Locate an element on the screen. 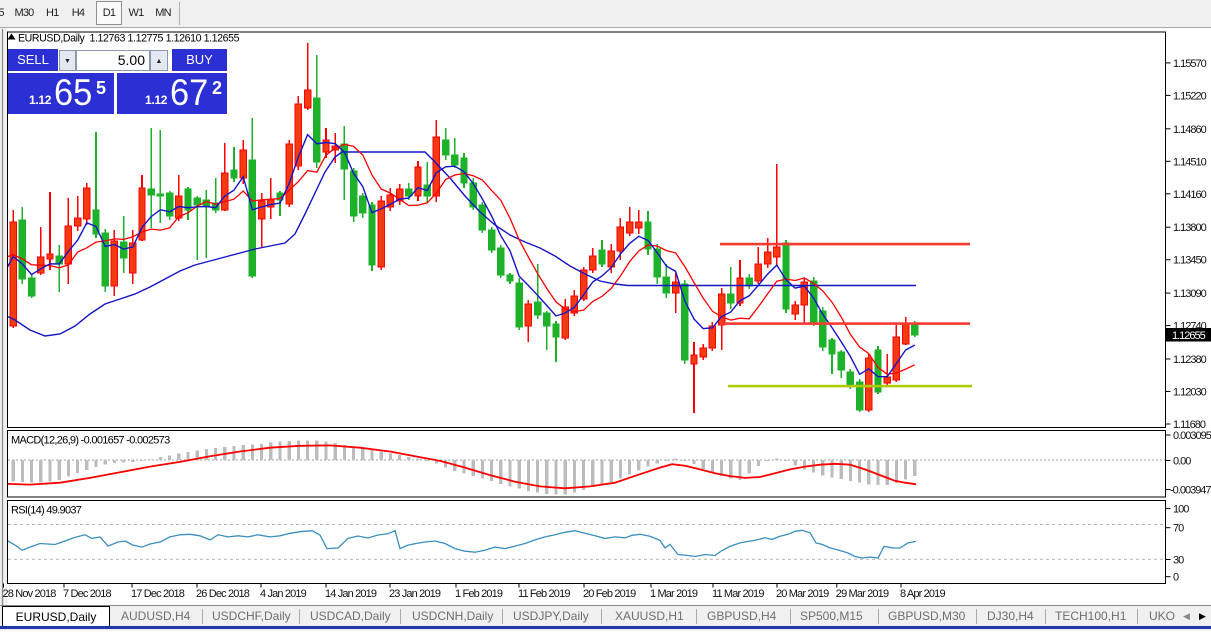  svg-text: 17 Dec 2018 is located at coordinates (158, 594).